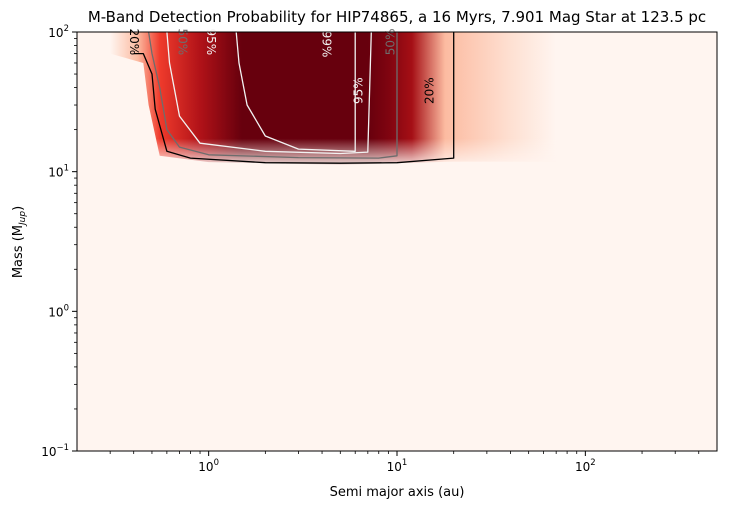 Image resolution: width=751 pixels, height=512 pixels. Describe the element at coordinates (23, 219) in the screenshot. I see `y-axis-label-sub: Jup` at that location.